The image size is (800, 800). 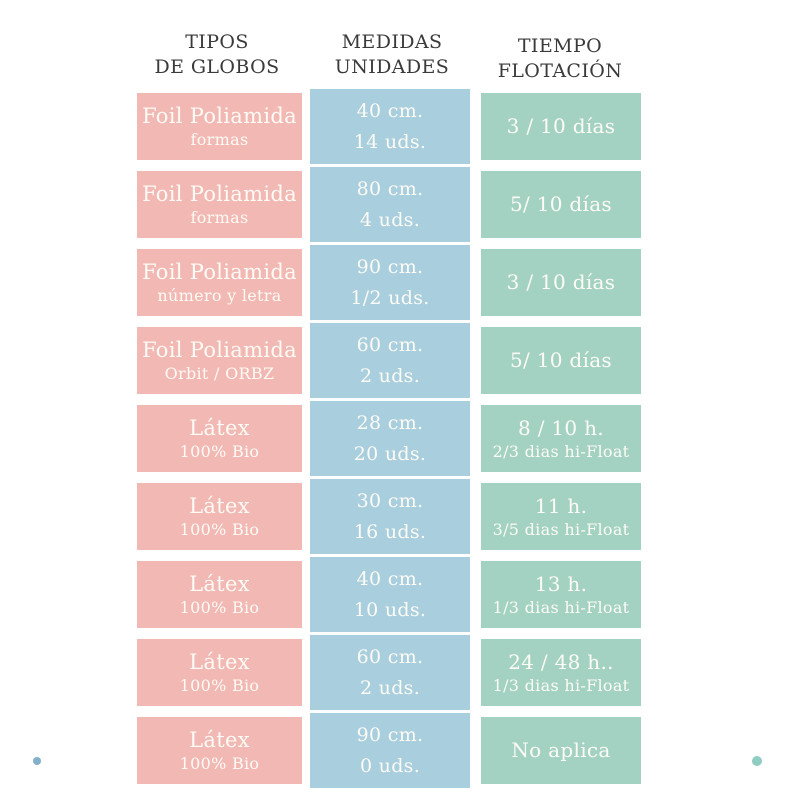 What do you see at coordinates (37, 761) in the screenshot?
I see `decorative-dot-bottom-left` at bounding box center [37, 761].